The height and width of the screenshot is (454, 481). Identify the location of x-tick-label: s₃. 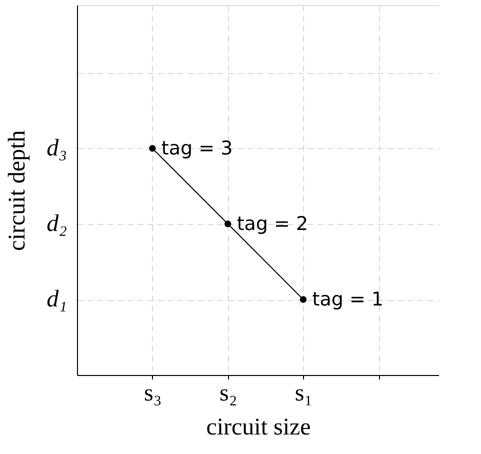
(153, 393).